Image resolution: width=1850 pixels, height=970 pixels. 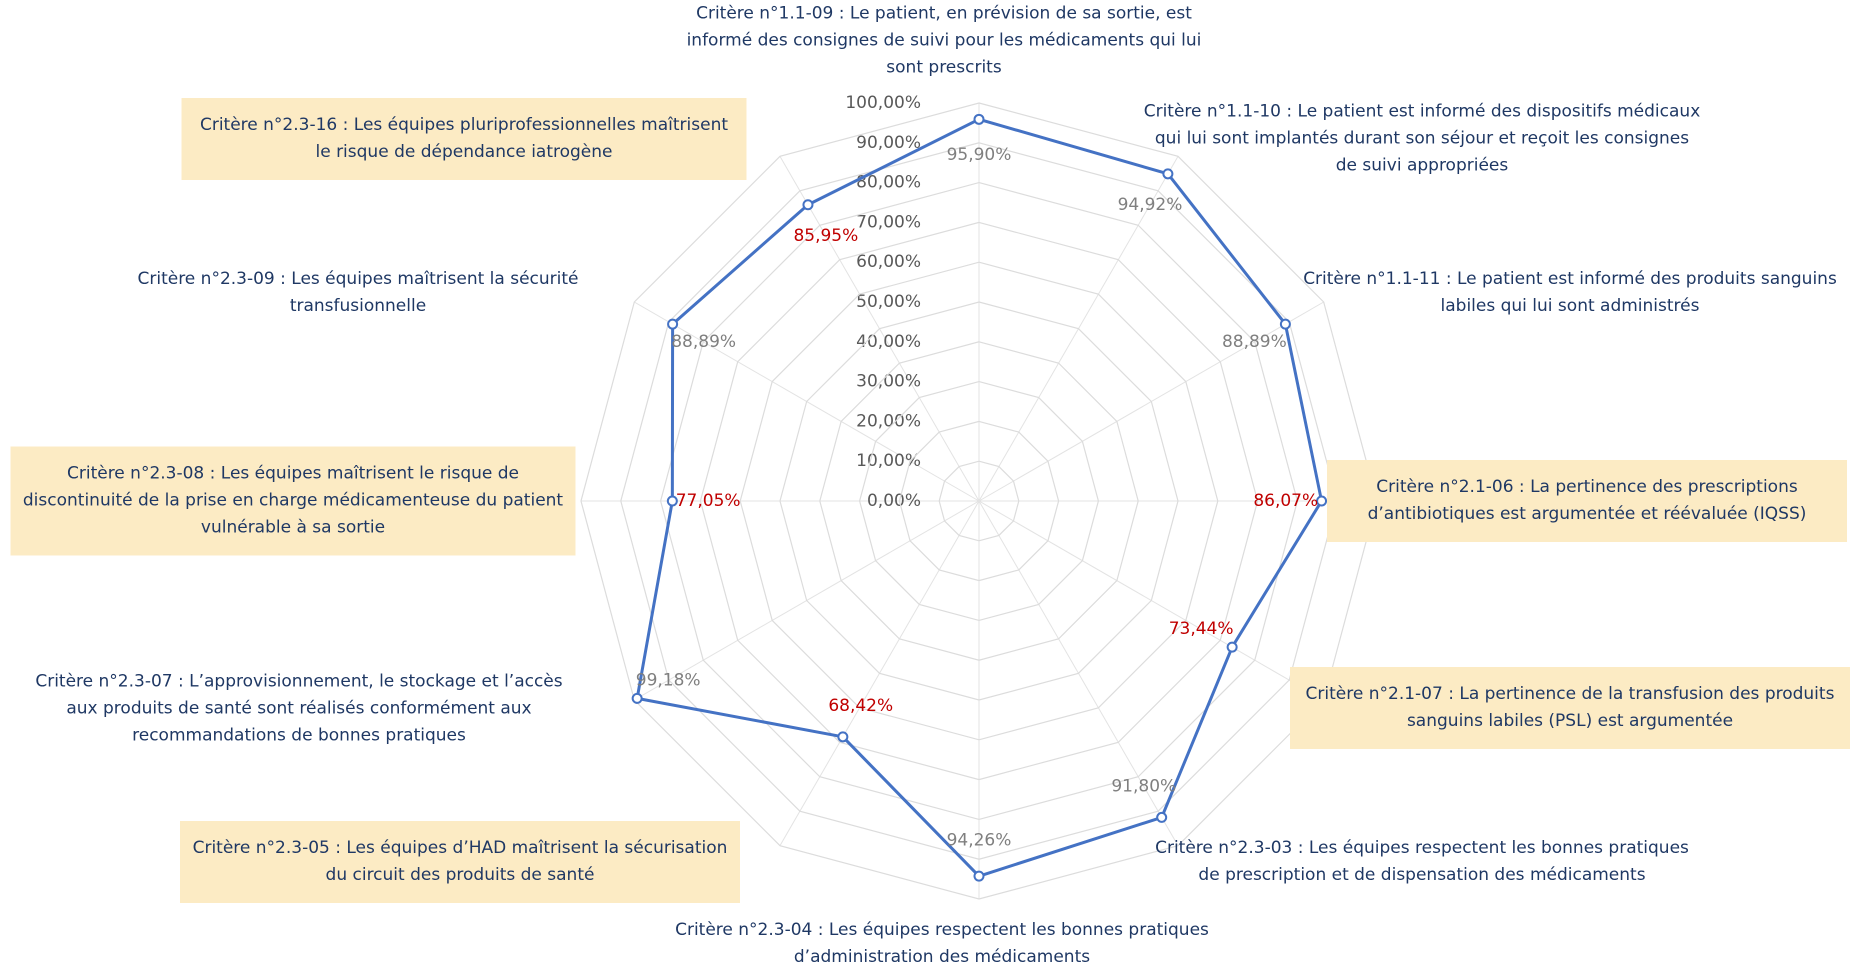 I want to click on y-tick-label: 40,00%, so click(x=888, y=342).